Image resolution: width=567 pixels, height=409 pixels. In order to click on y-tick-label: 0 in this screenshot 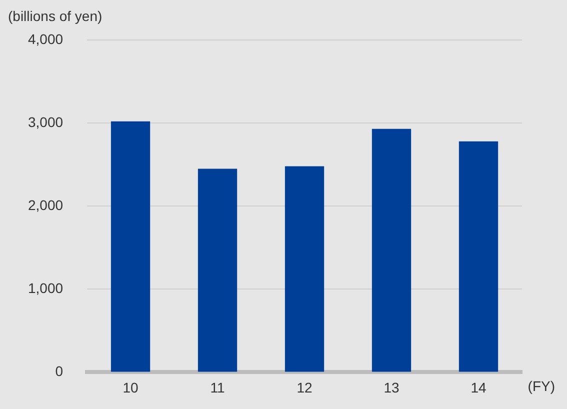, I will do `click(59, 371)`.